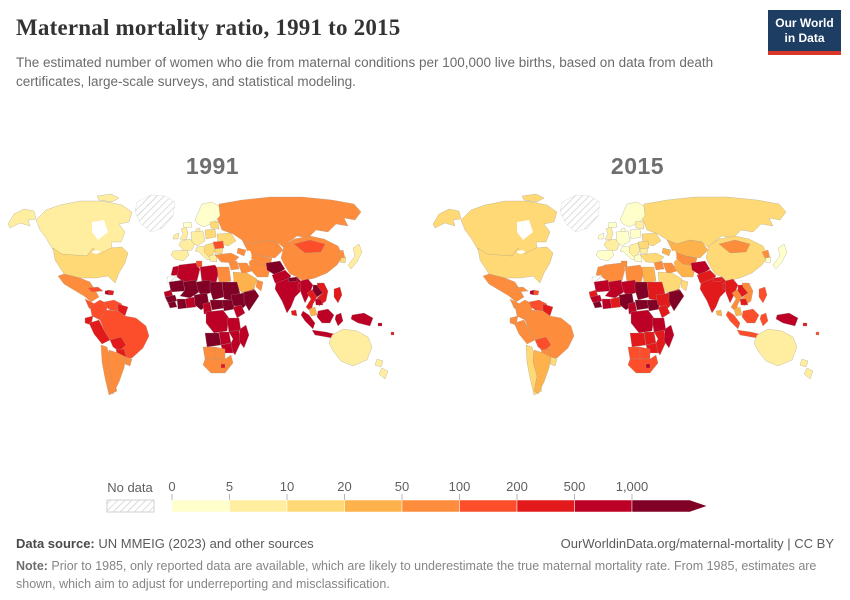  I want to click on country-india, so click(289, 295).